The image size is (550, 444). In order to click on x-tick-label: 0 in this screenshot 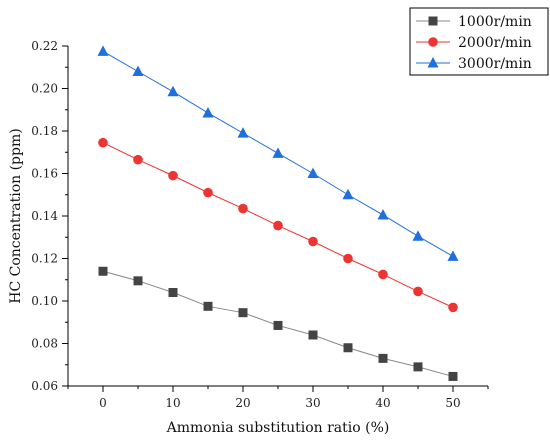, I will do `click(103, 403)`.